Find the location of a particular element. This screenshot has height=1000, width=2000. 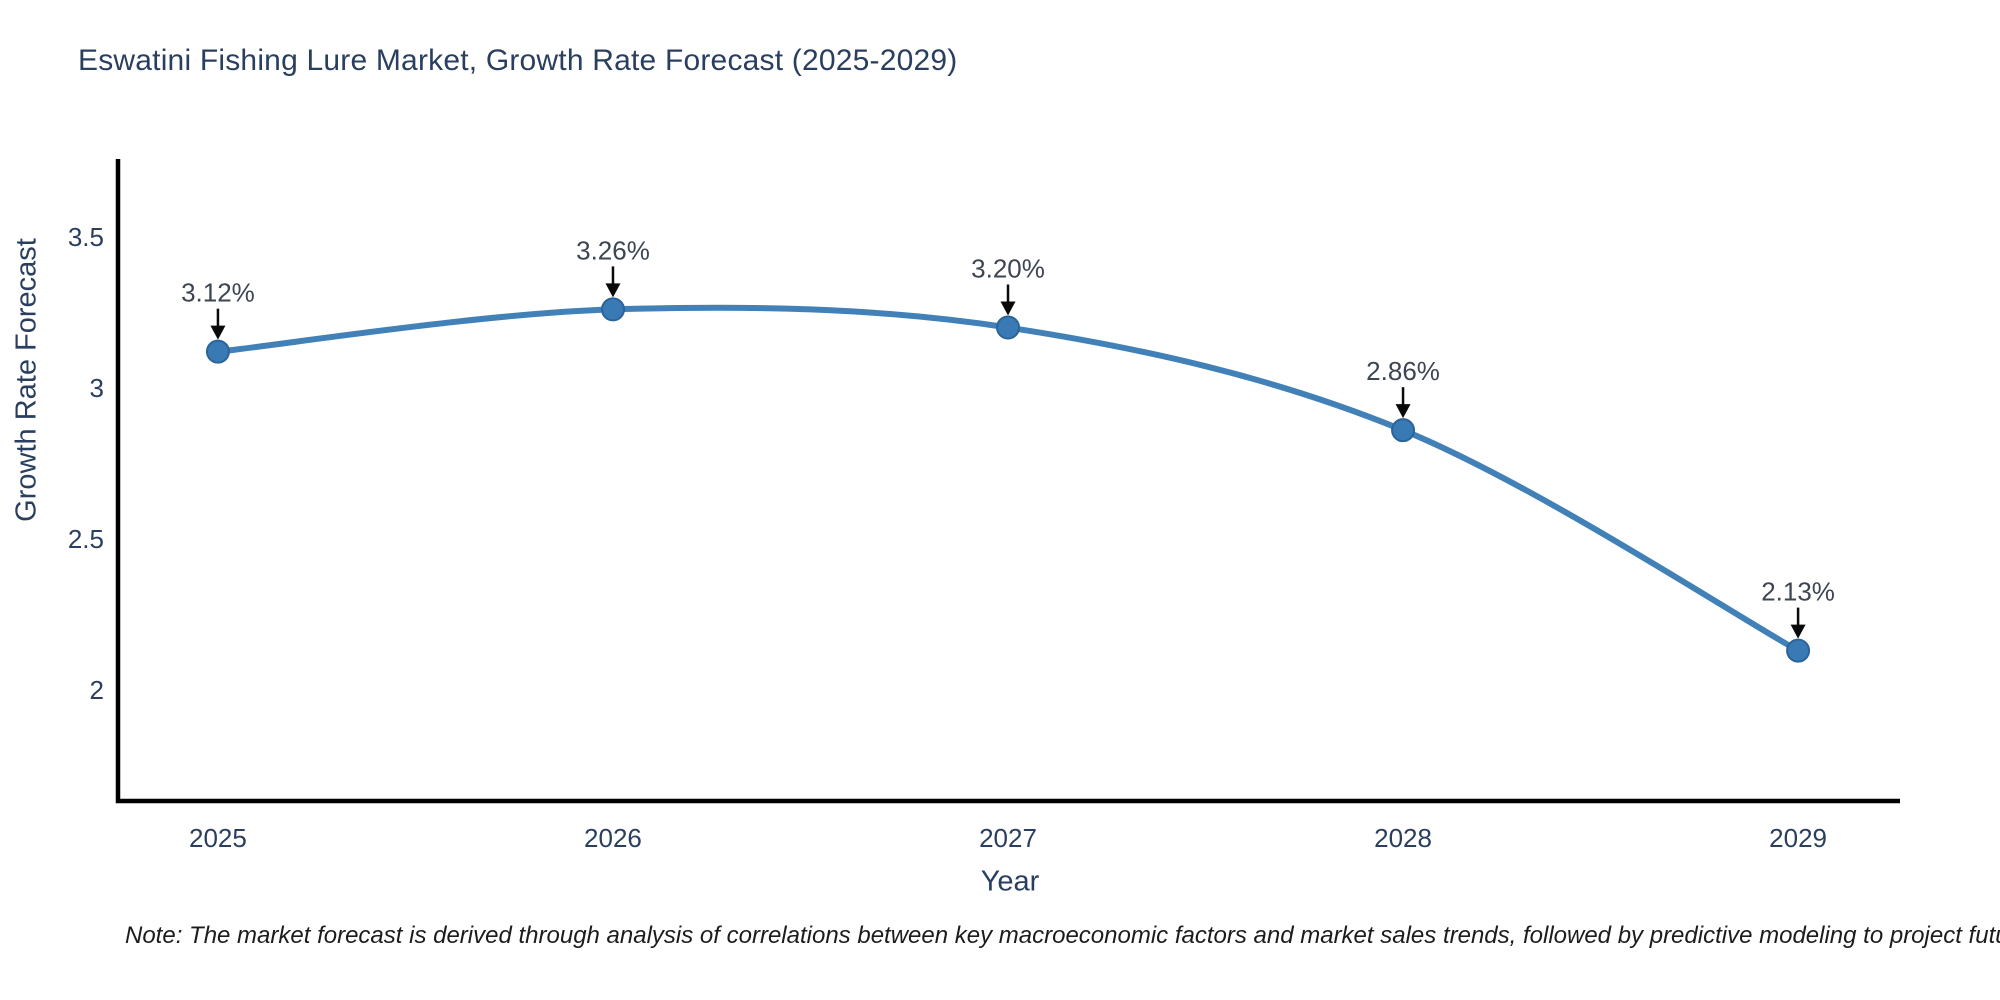

x-axis-title: Year is located at coordinates (1010, 881).